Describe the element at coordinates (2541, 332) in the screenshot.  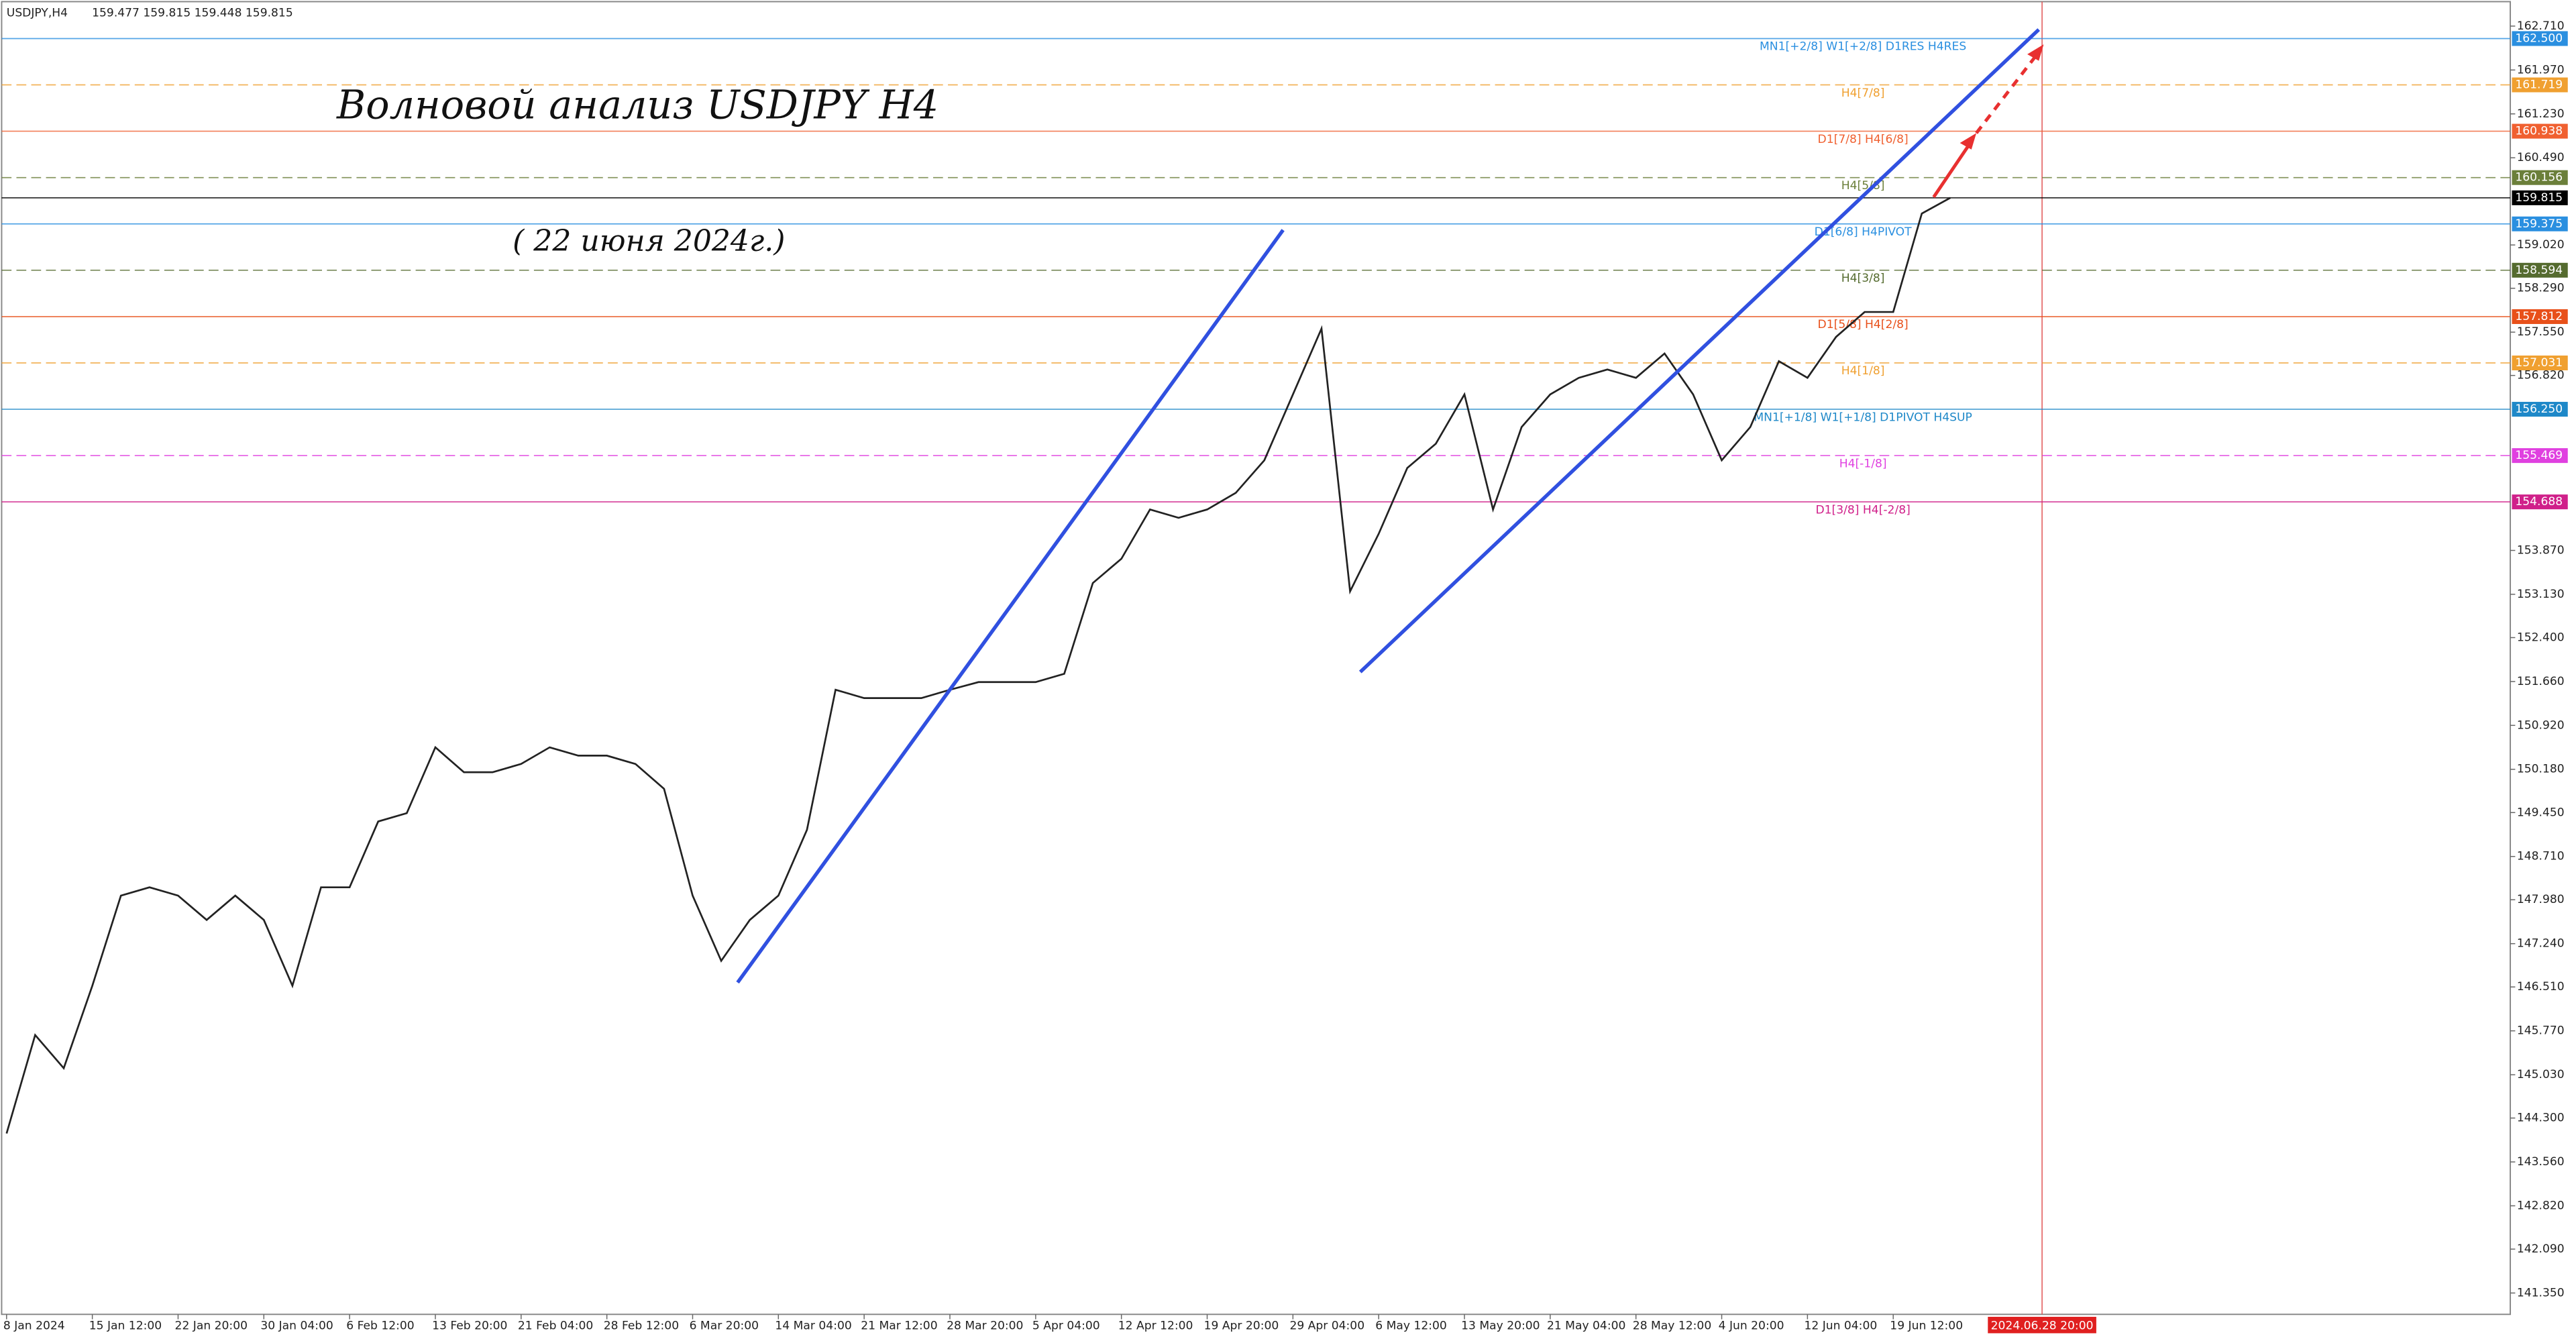
I see `y-tick-label: 157.550` at that location.